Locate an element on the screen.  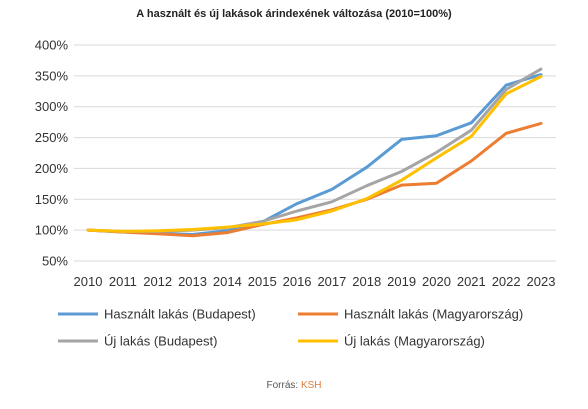
legend-label: Használt lakás (Budapest) is located at coordinates (180, 314).